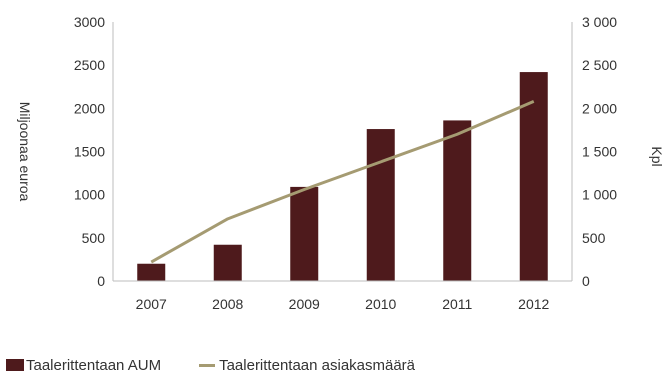  I want to click on x-axis-ticks: 2007 2008 2009 2010 2011 2012, so click(343, 304).